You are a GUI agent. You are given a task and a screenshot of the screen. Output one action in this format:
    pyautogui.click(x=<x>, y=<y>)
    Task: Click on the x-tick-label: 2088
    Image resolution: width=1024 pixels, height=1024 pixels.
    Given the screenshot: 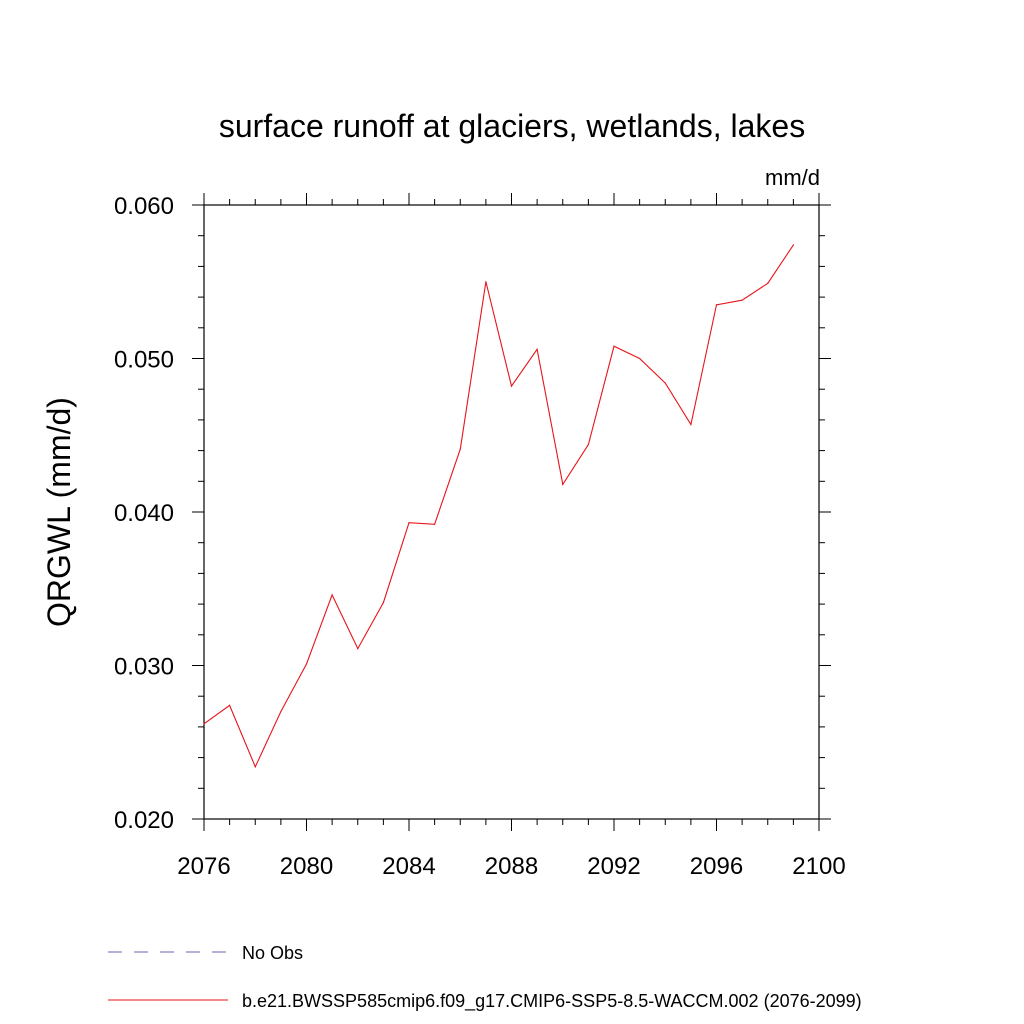 What is the action you would take?
    pyautogui.click(x=511, y=866)
    